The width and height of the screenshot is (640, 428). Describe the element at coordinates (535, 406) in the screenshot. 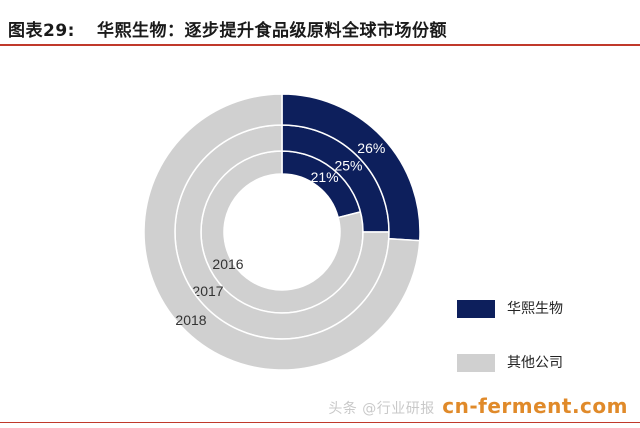

I see `watermark-text: cn-ferment.com` at that location.